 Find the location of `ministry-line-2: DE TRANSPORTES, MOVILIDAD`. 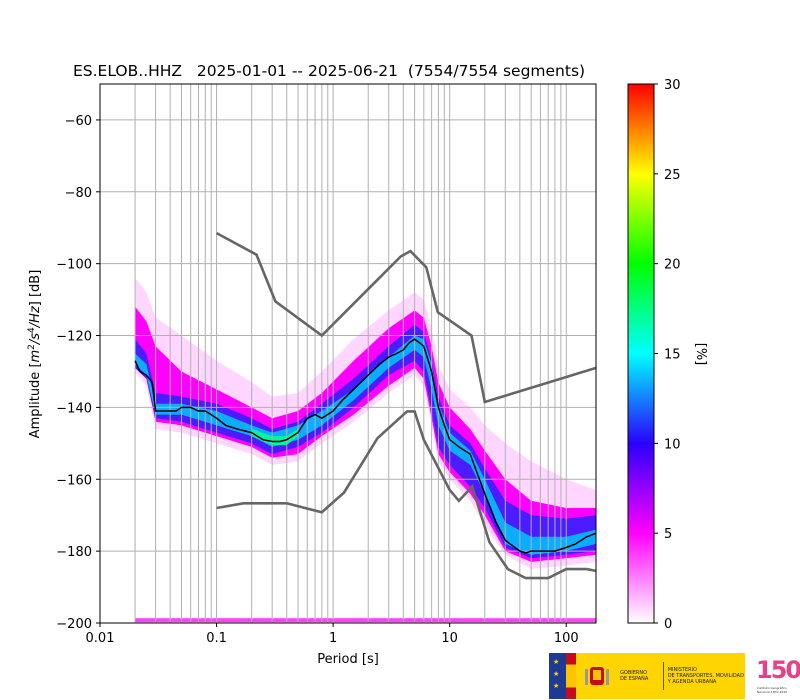

ministry-line-2: DE TRANSPORTES, MOVILIDAD is located at coordinates (705, 676).